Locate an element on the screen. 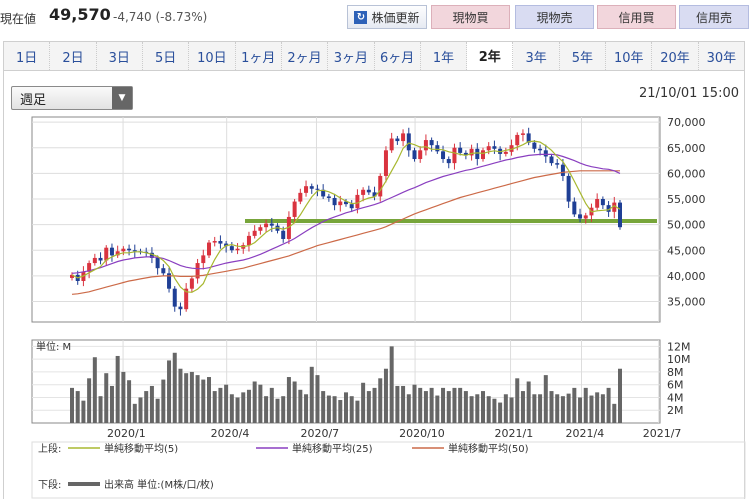  chart-timestamp: 21/10/01 15:00 is located at coordinates (689, 93).